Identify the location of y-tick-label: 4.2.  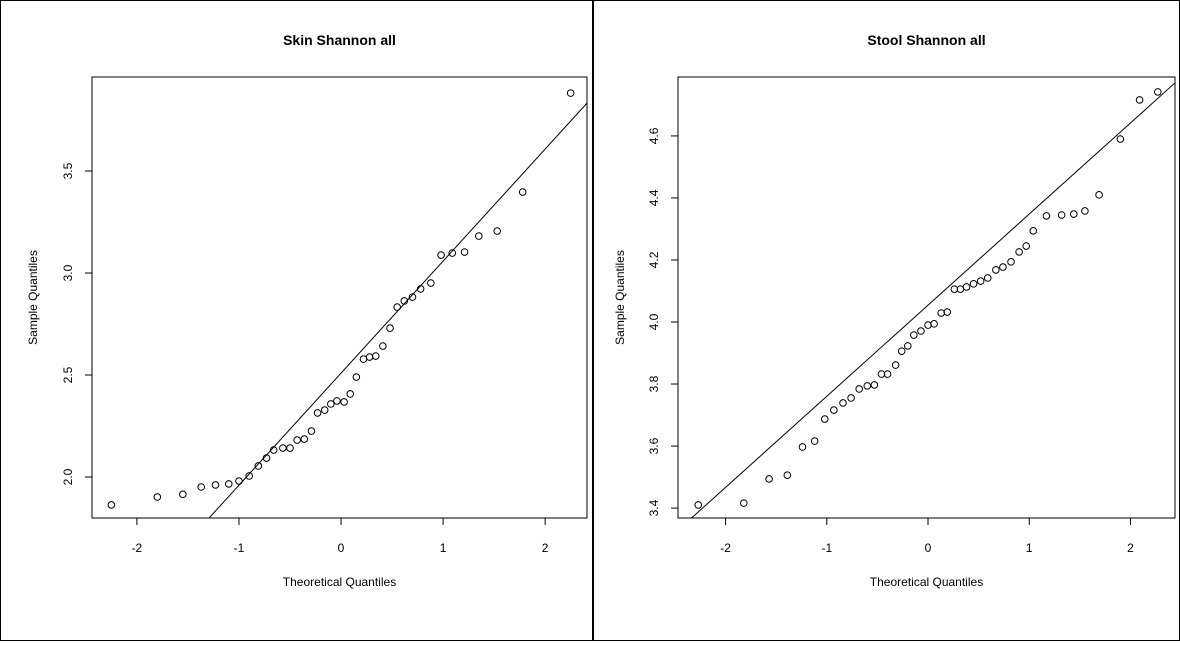
(654, 259).